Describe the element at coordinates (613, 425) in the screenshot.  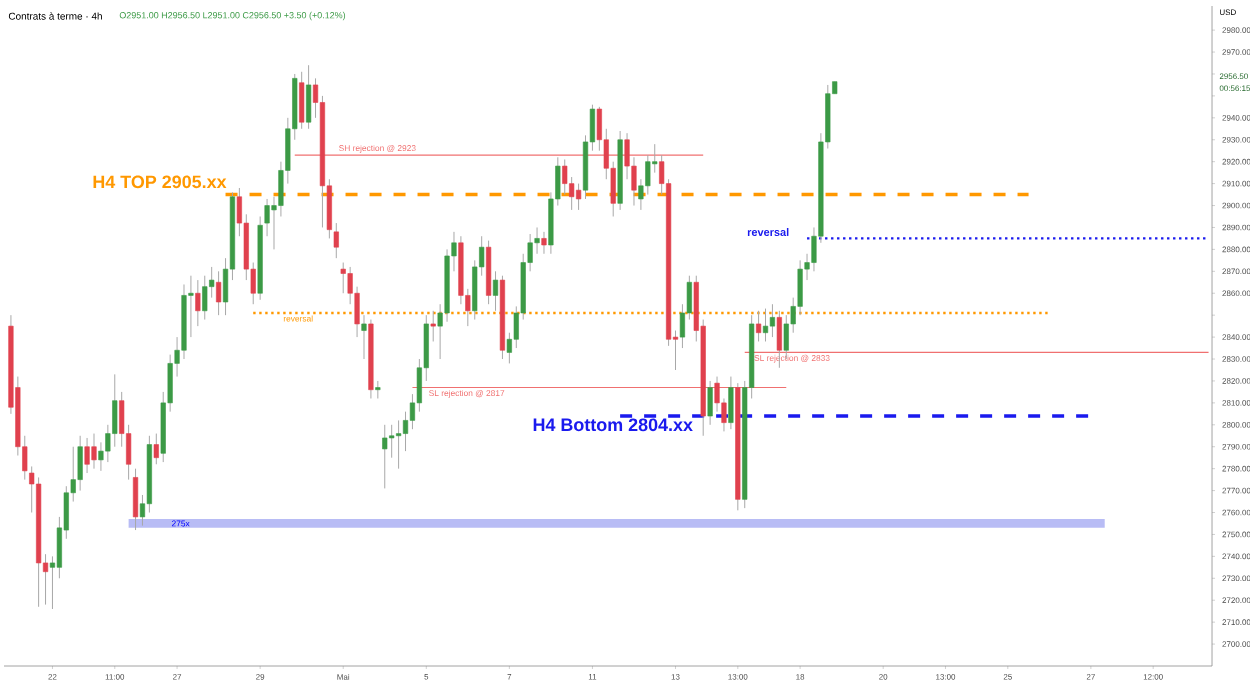
I see `ref-line-label: H4 Bottom 2804.xx` at that location.